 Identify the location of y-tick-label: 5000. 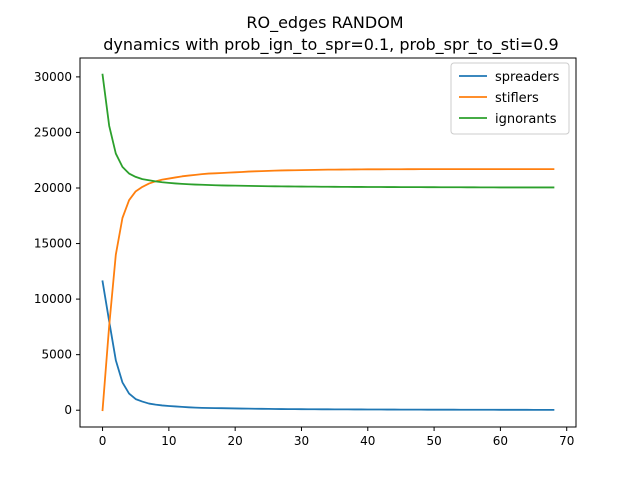
(56, 355).